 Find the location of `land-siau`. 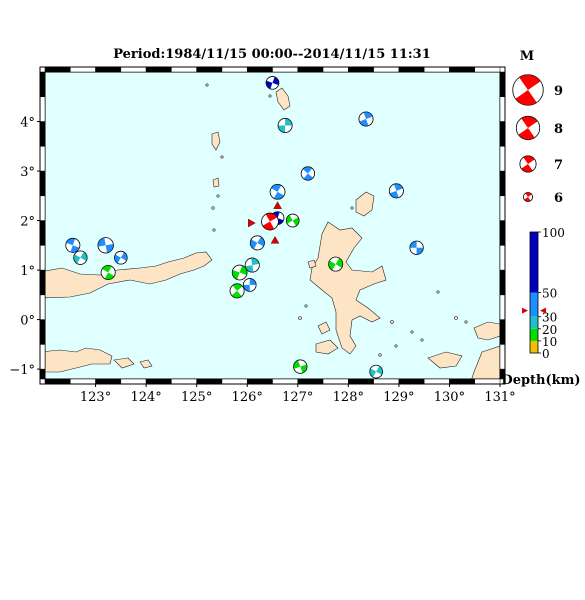

land-siau is located at coordinates (216, 182).